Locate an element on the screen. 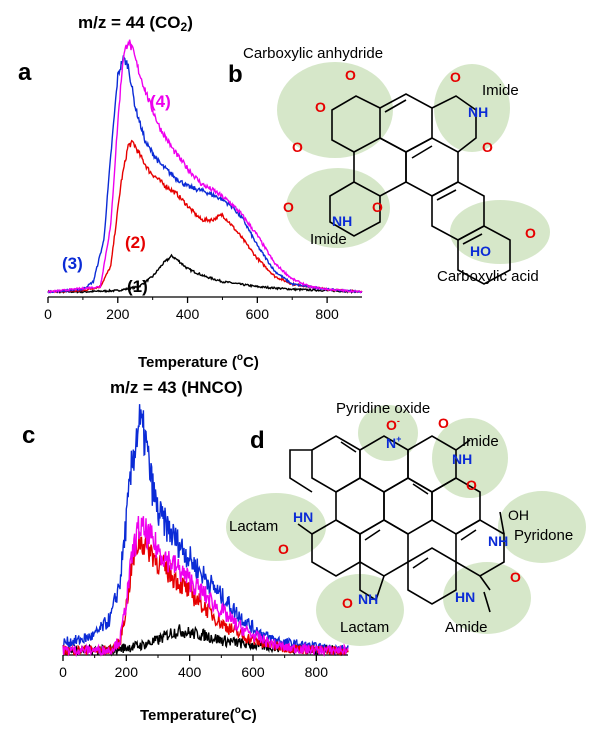 The width and height of the screenshot is (599, 733). bubble-lactam-left is located at coordinates (276, 527).